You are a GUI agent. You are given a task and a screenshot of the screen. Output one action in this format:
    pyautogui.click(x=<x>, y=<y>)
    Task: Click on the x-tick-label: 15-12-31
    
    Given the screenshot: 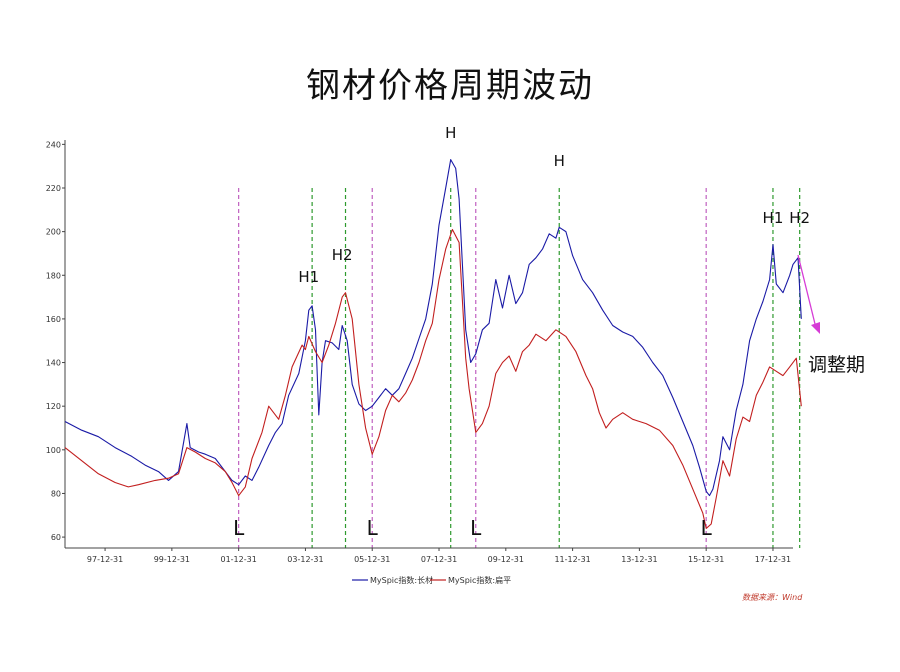 What is the action you would take?
    pyautogui.click(x=706, y=559)
    